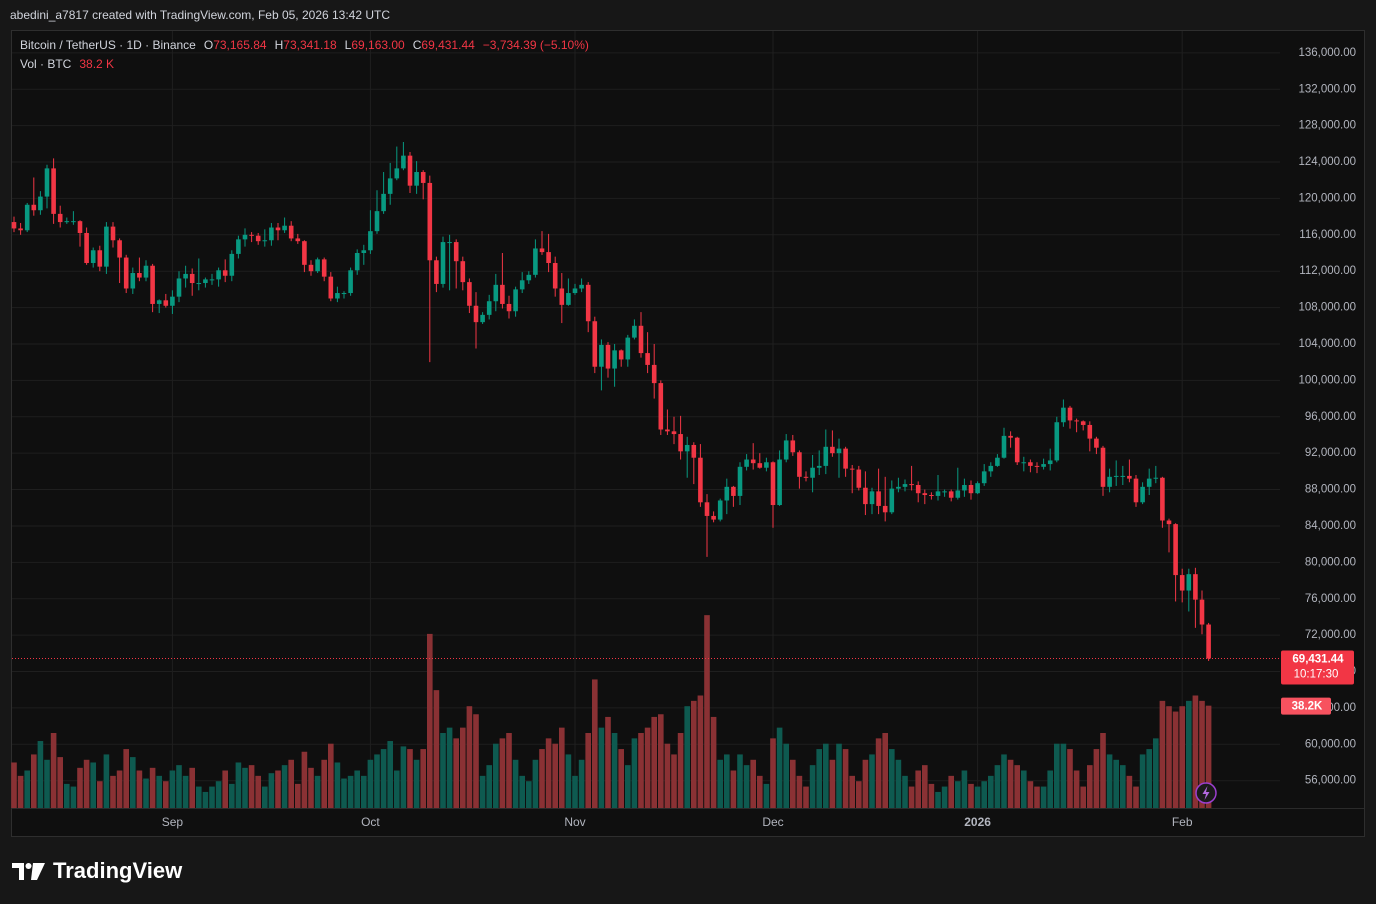  I want to click on y-tick-label: 104,000.00, so click(1327, 344).